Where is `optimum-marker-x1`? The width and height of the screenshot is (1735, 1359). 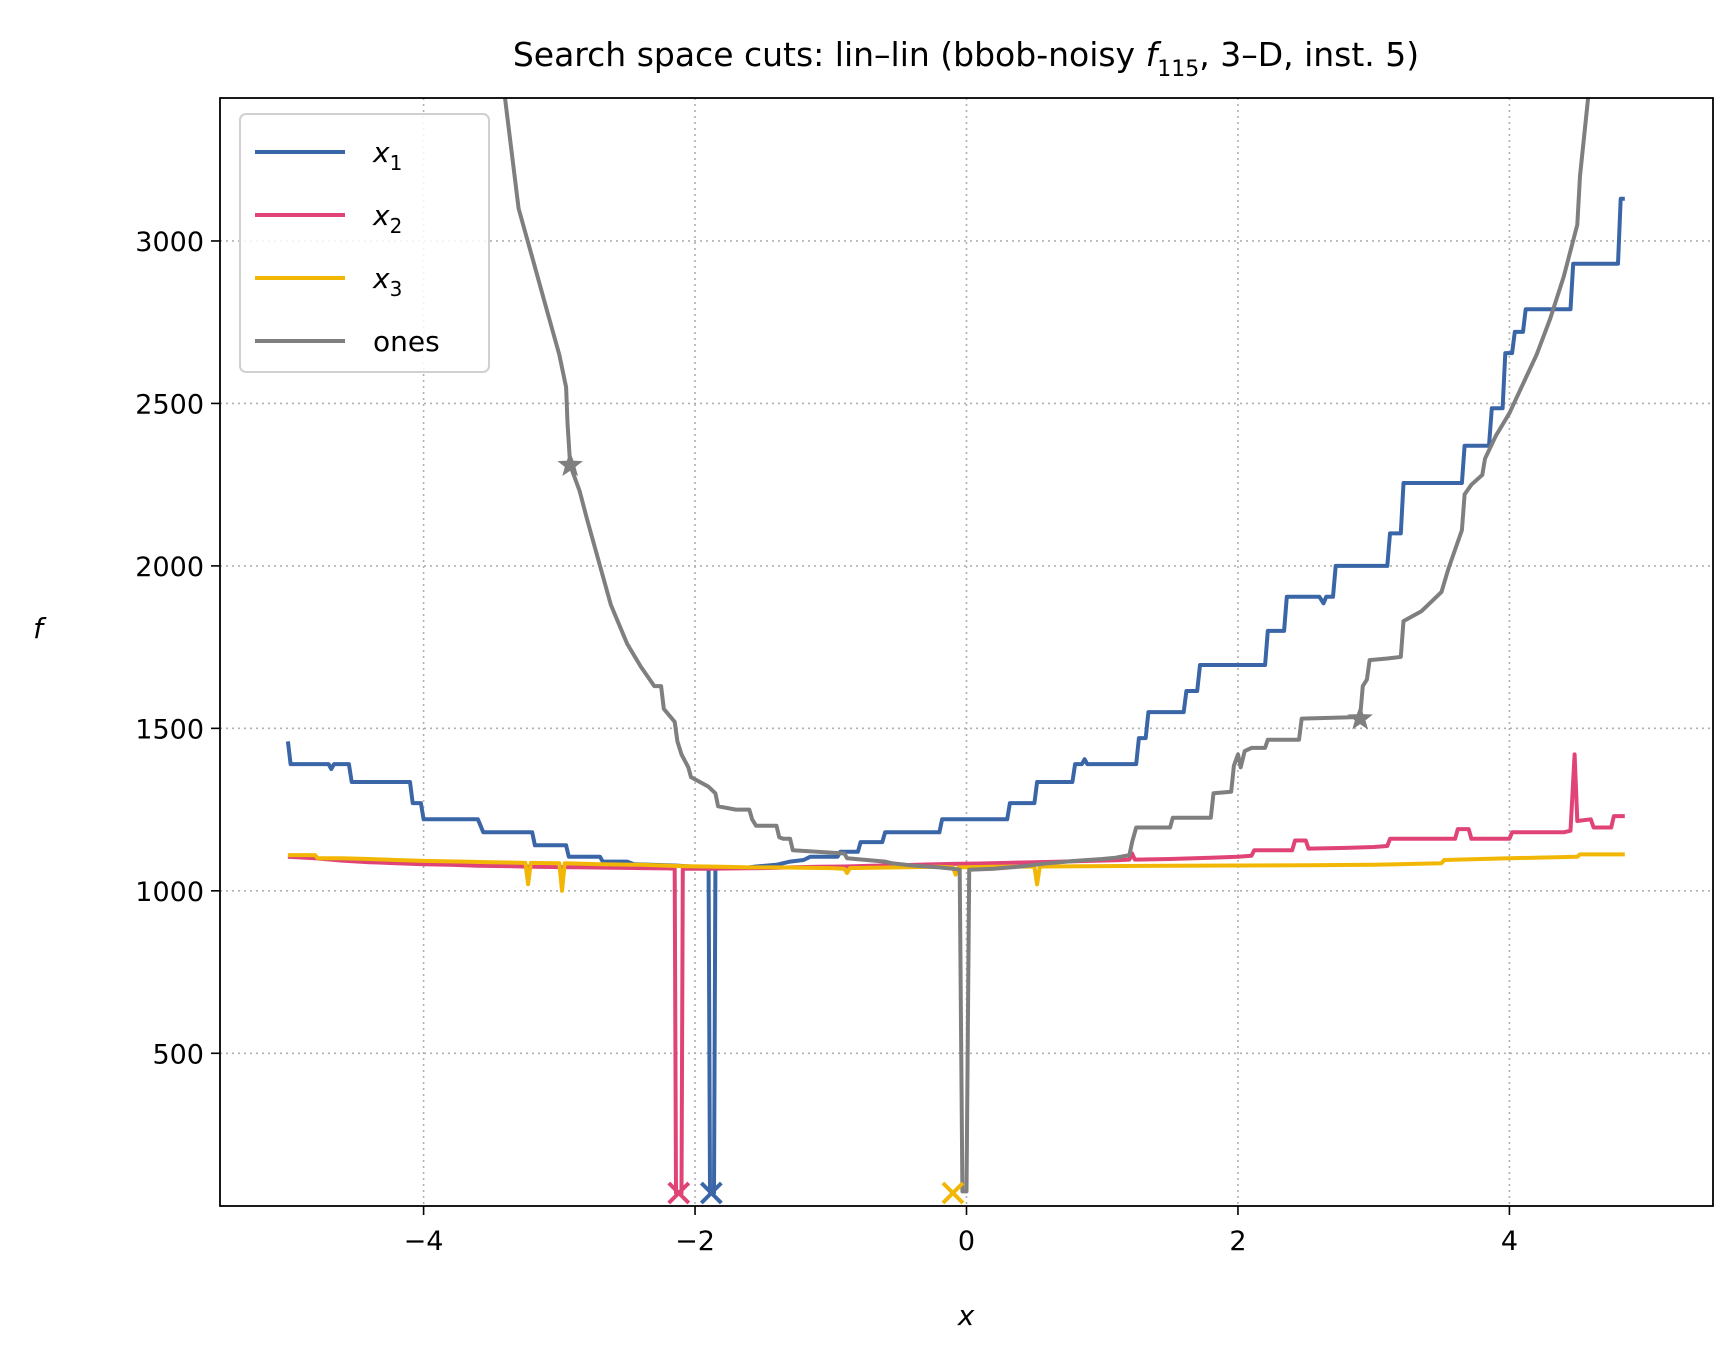 optimum-marker-x1 is located at coordinates (711, 1193).